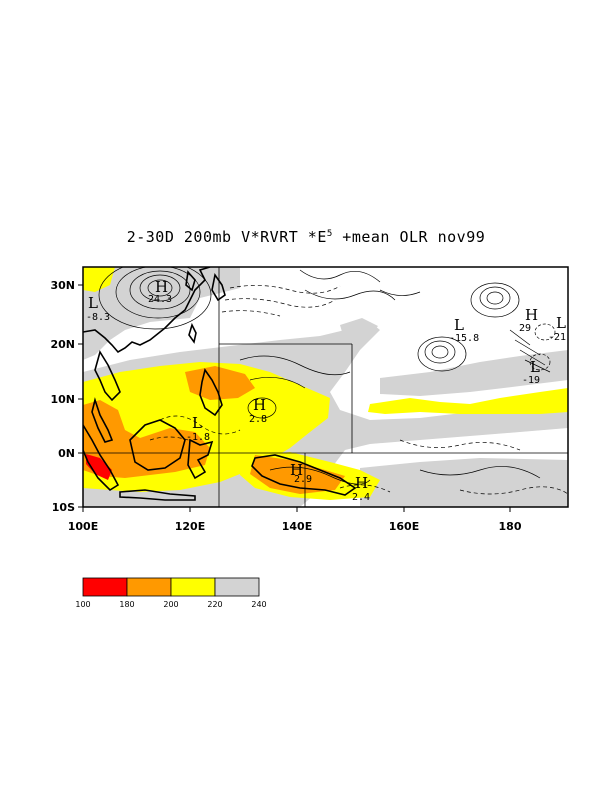 This screenshot has width=612, height=792. Describe the element at coordinates (296, 470) in the screenshot. I see `center-letter-h-png: H` at that location.